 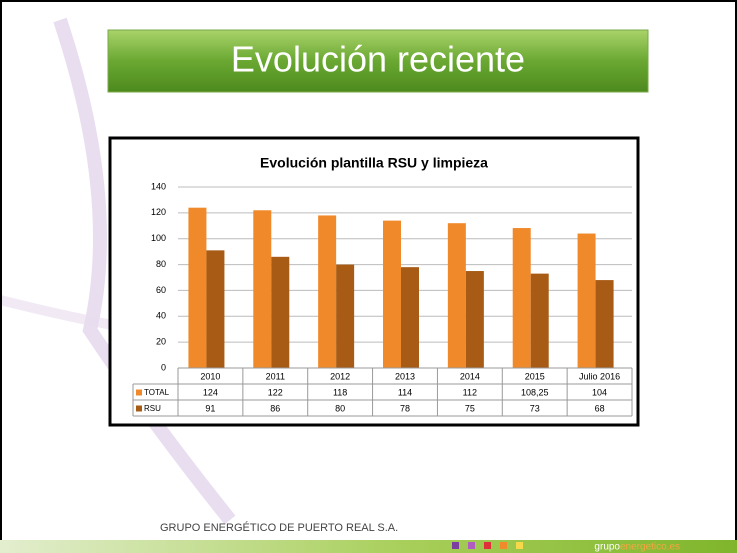 What do you see at coordinates (470, 376) in the screenshot?
I see `x-tick-label: 2014` at bounding box center [470, 376].